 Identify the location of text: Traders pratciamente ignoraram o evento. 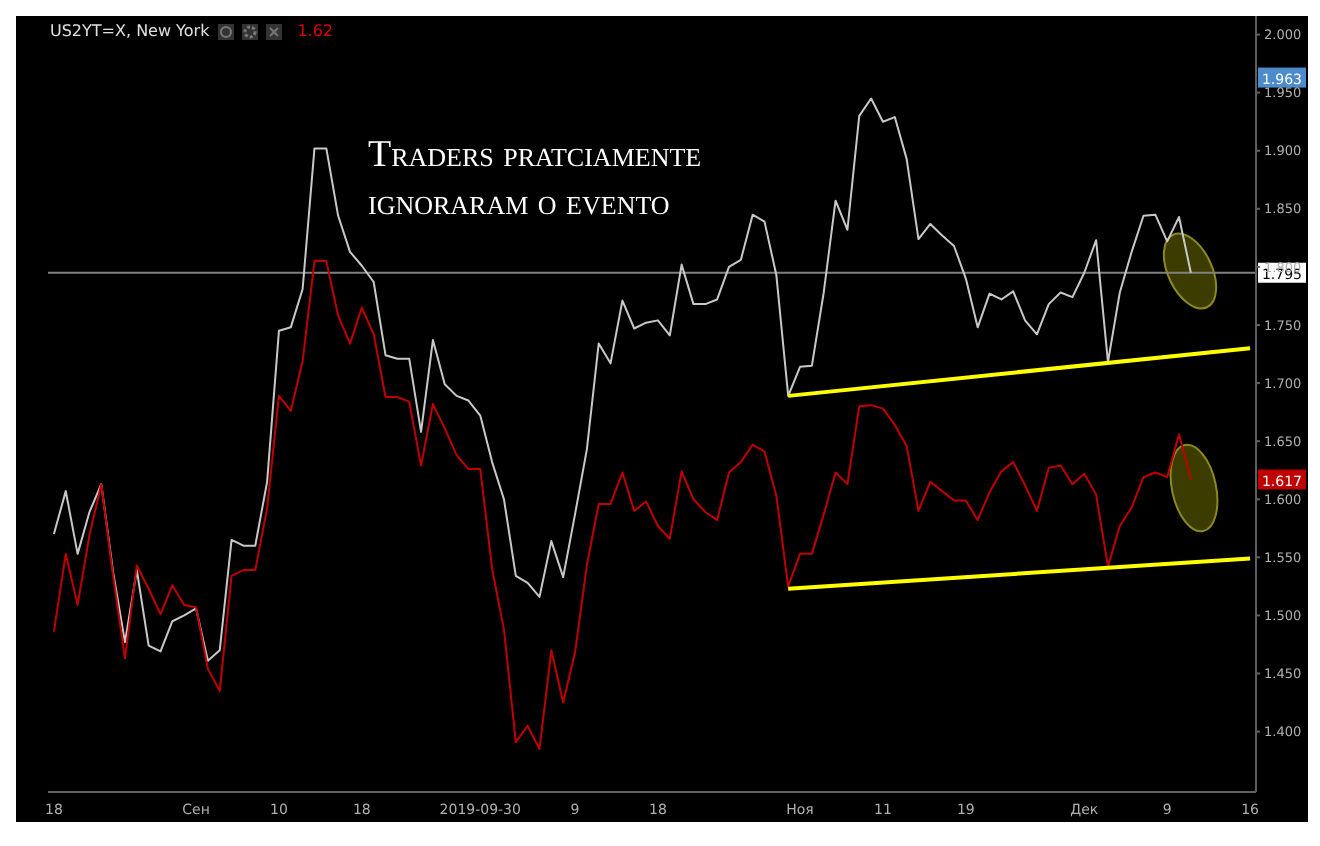
(536, 180).